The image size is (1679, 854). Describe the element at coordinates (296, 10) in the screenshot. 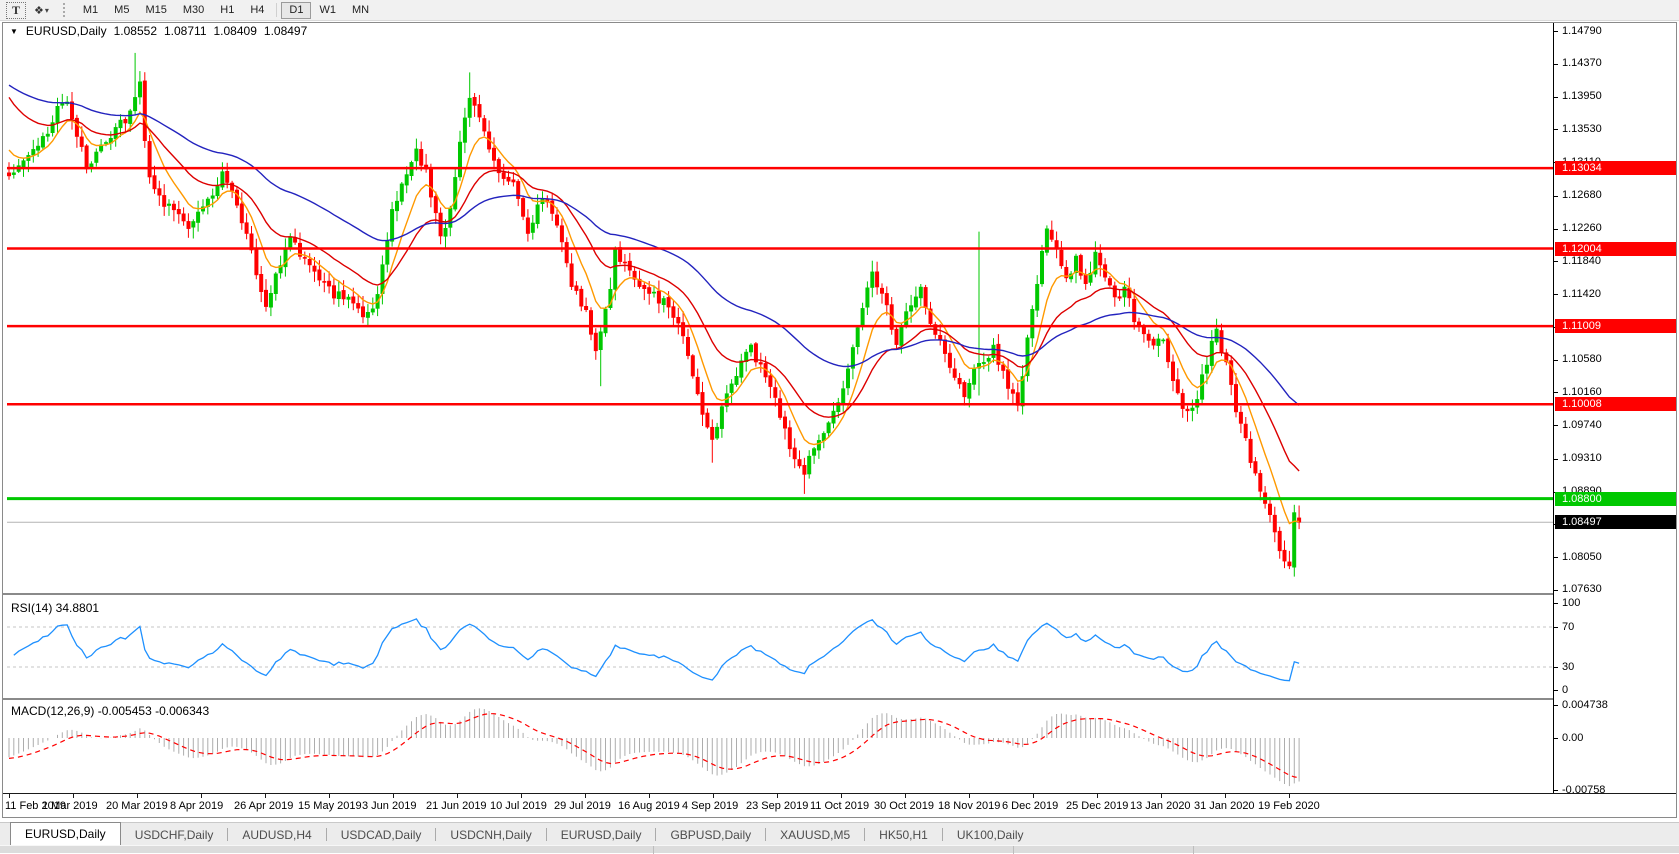

I see `timeframe-button-D1: D1` at that location.